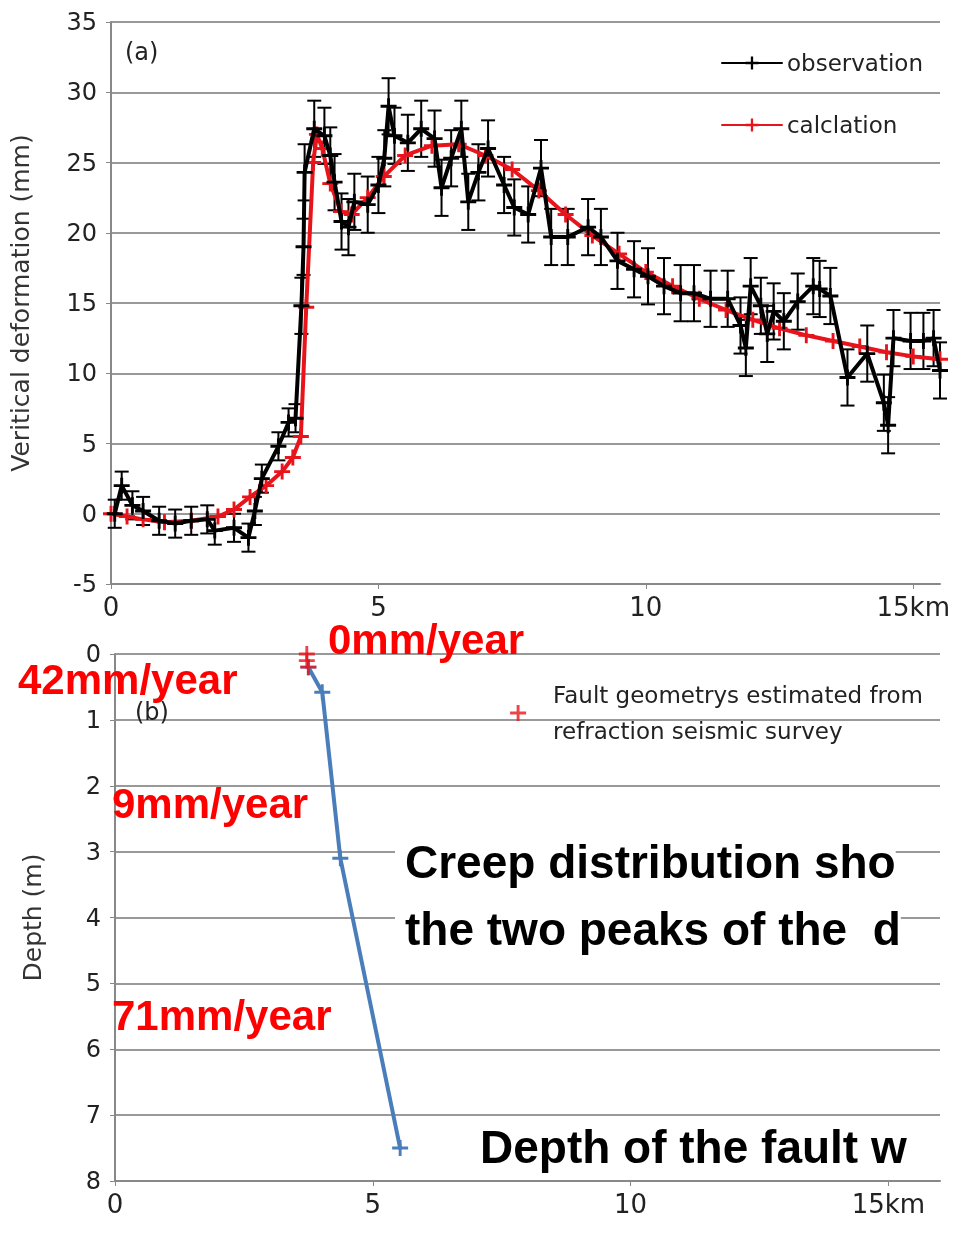  What do you see at coordinates (81, 92) in the screenshot?
I see `y-tick-label: 30` at bounding box center [81, 92].